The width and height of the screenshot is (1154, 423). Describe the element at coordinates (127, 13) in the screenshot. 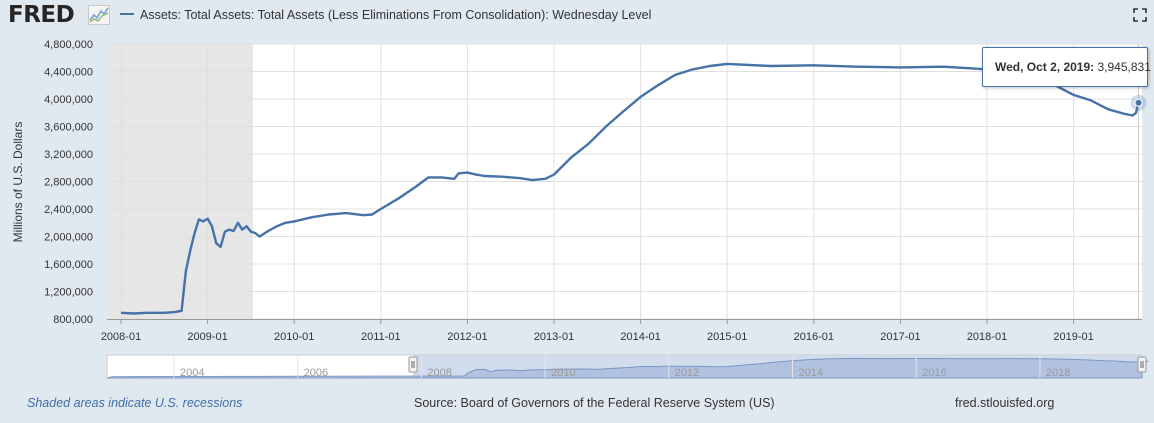

I see `legend-swatch` at that location.